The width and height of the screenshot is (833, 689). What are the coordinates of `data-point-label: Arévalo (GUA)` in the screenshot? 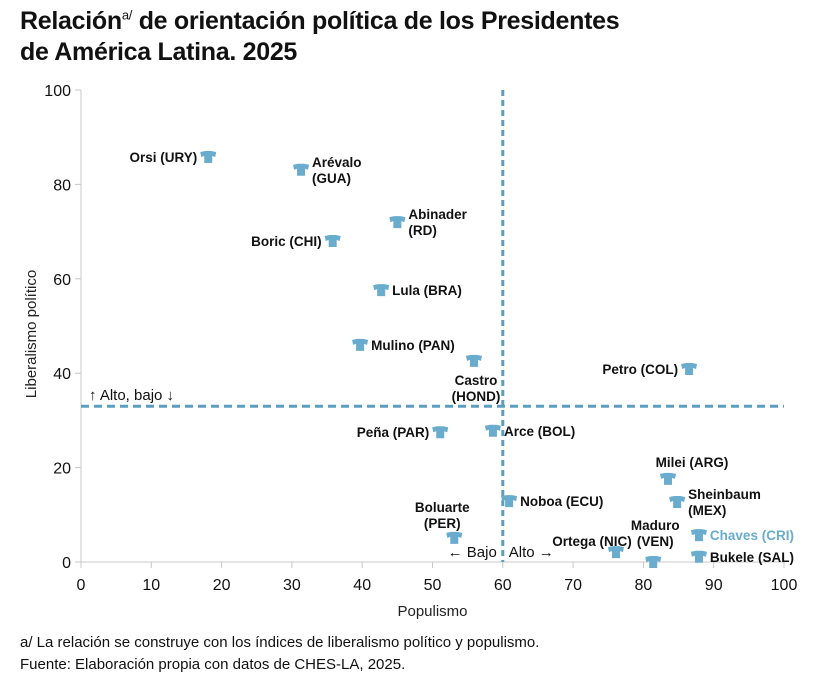 It's located at (337, 170).